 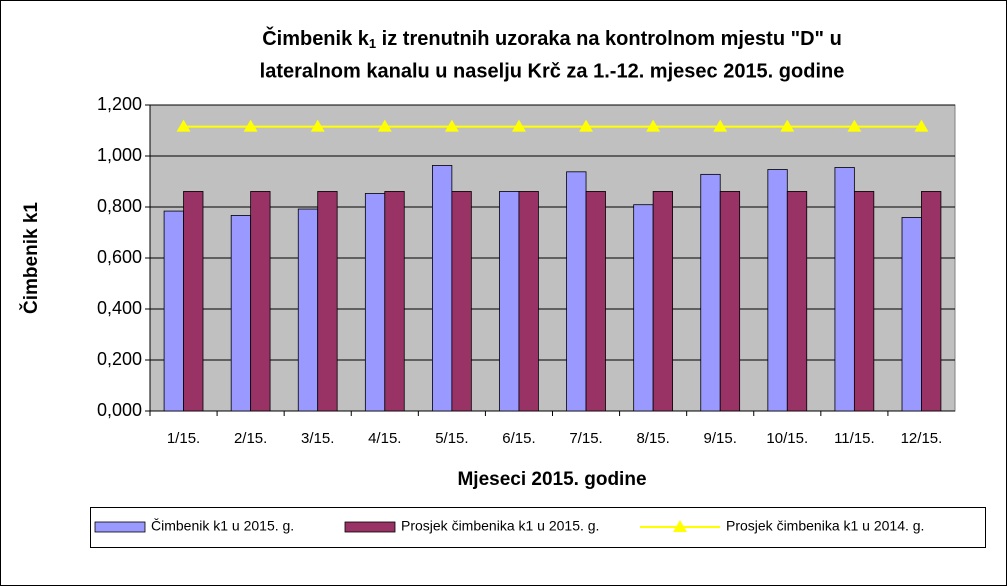 What do you see at coordinates (31, 258) in the screenshot?
I see `y-axis-label: Čimbenik k1` at bounding box center [31, 258].